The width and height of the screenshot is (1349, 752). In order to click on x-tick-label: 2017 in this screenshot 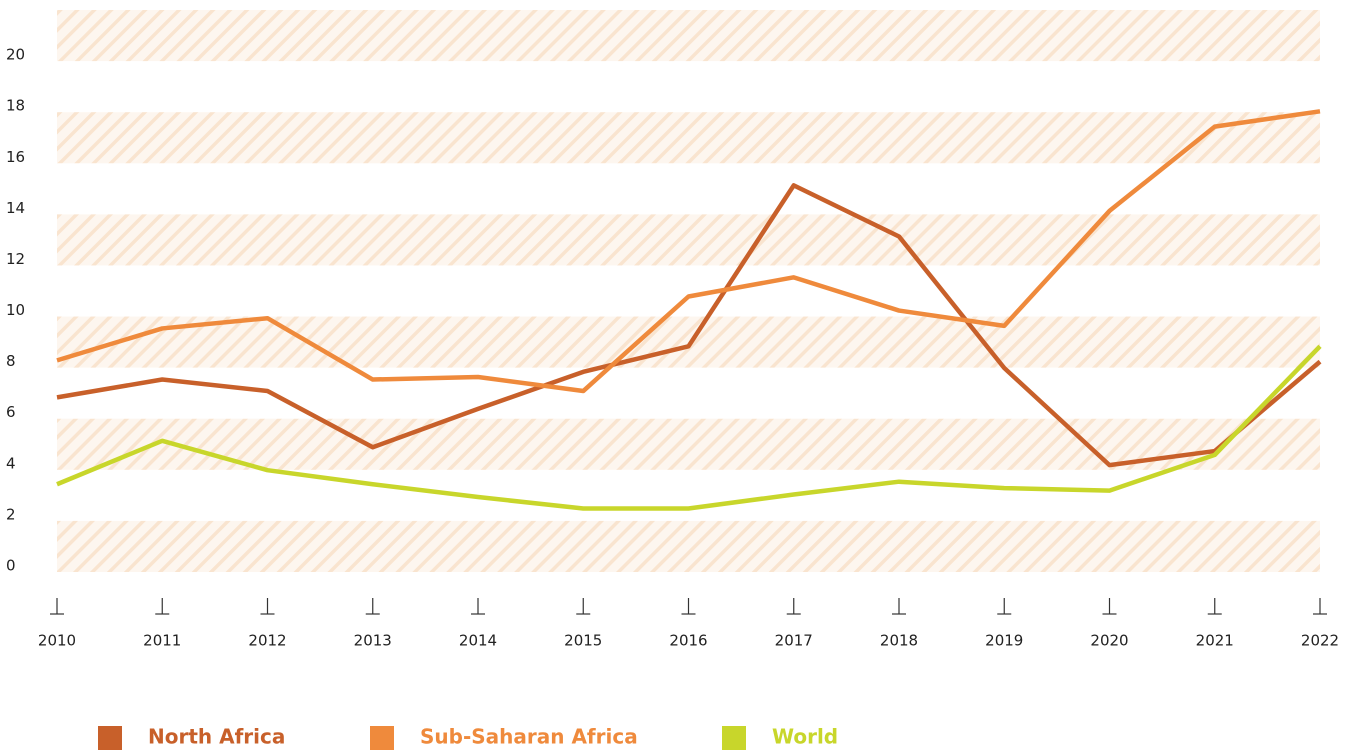, I will do `click(794, 641)`.